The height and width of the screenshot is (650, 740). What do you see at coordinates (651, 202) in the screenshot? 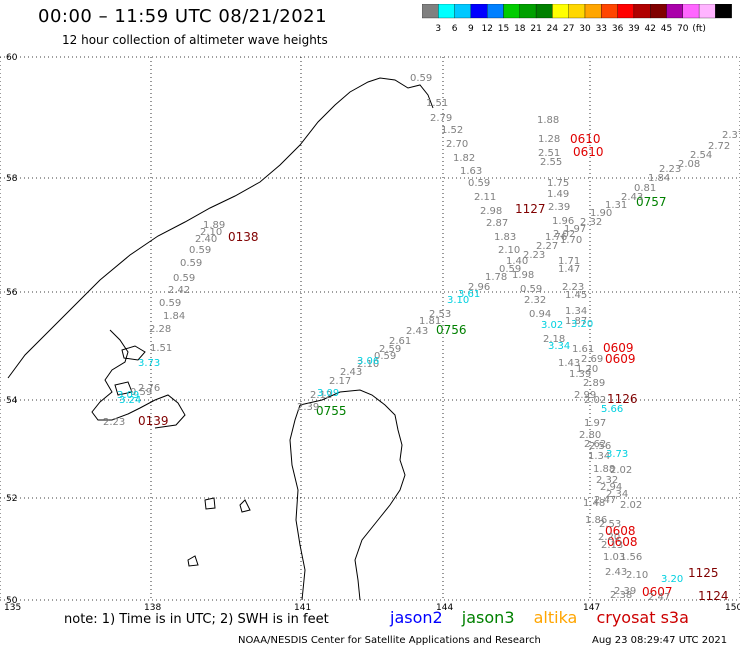
I see `observation-time-label: 0757` at bounding box center [651, 202].